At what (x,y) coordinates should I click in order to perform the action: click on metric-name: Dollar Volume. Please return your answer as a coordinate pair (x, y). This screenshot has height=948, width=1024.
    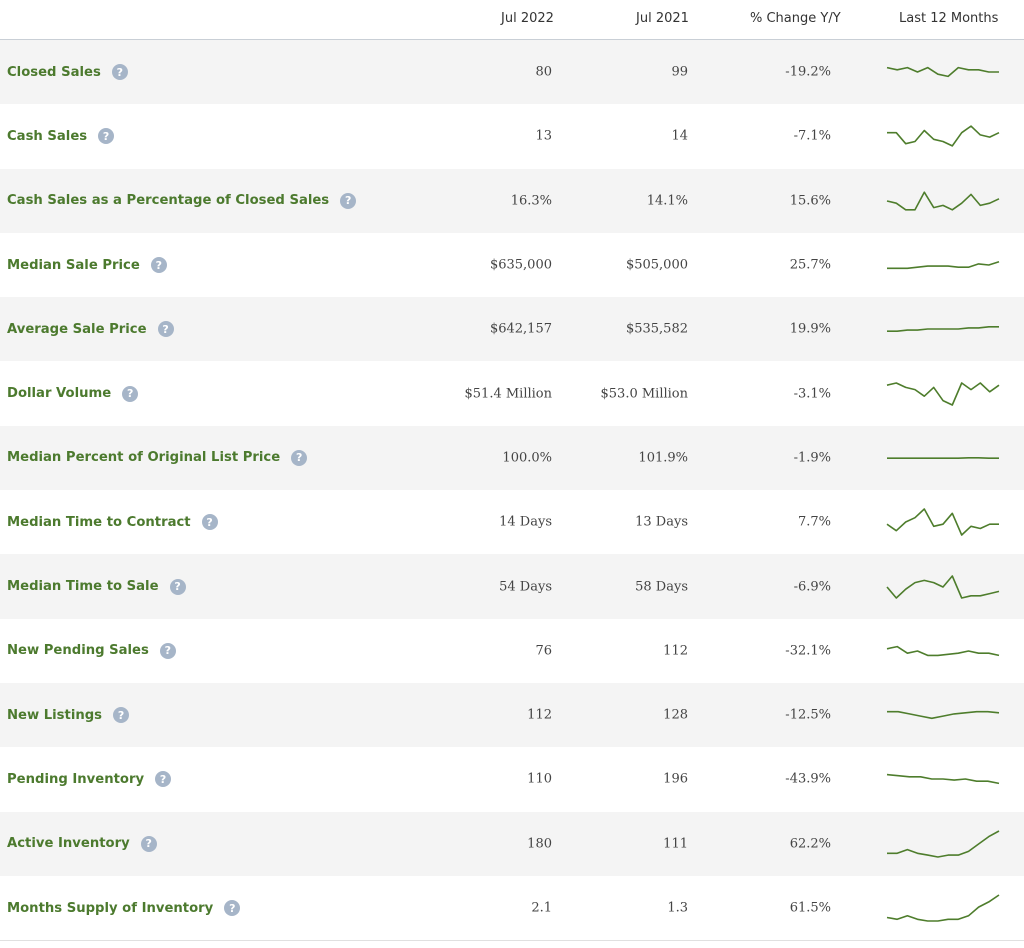
    Looking at the image, I should click on (59, 394).